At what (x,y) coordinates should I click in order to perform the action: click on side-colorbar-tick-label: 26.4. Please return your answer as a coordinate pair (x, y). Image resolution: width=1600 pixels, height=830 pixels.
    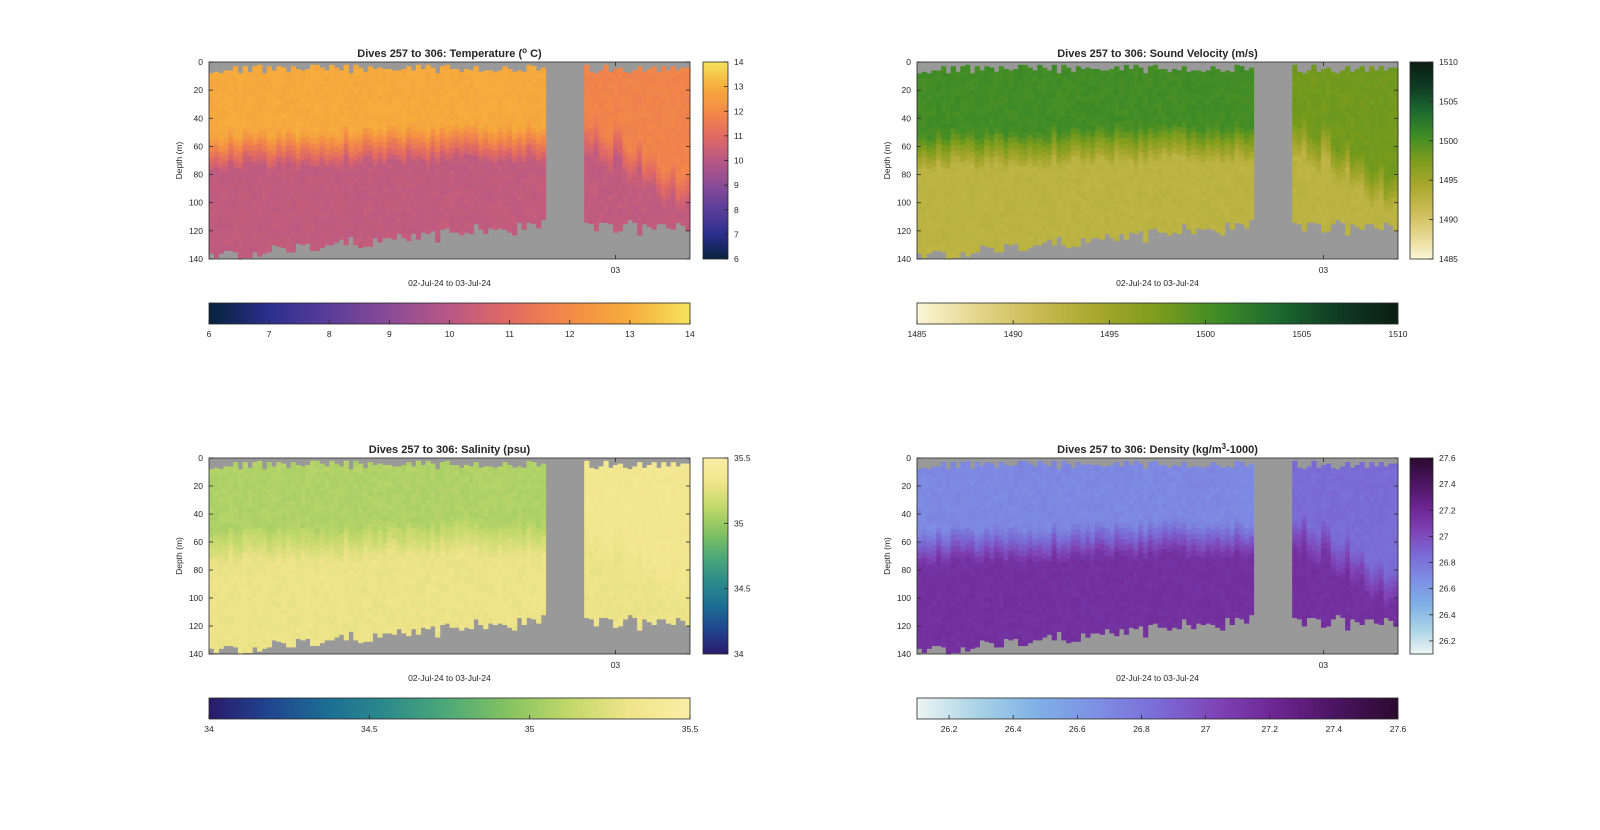
    Looking at the image, I should click on (1447, 615).